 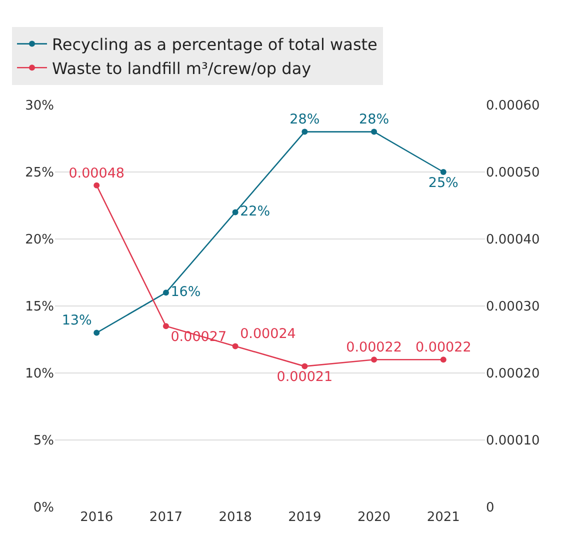 What do you see at coordinates (185, 292) in the screenshot?
I see `data-label: 16%` at bounding box center [185, 292].